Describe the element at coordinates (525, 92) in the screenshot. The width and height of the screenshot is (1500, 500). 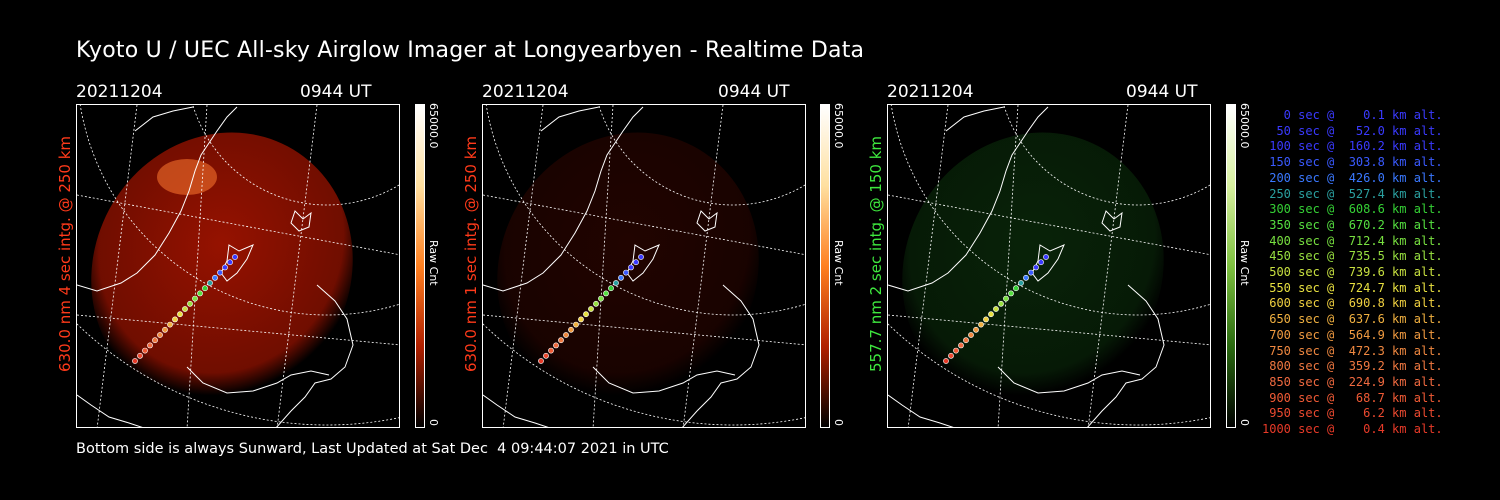
I see `panel-2-date: 20211204` at that location.